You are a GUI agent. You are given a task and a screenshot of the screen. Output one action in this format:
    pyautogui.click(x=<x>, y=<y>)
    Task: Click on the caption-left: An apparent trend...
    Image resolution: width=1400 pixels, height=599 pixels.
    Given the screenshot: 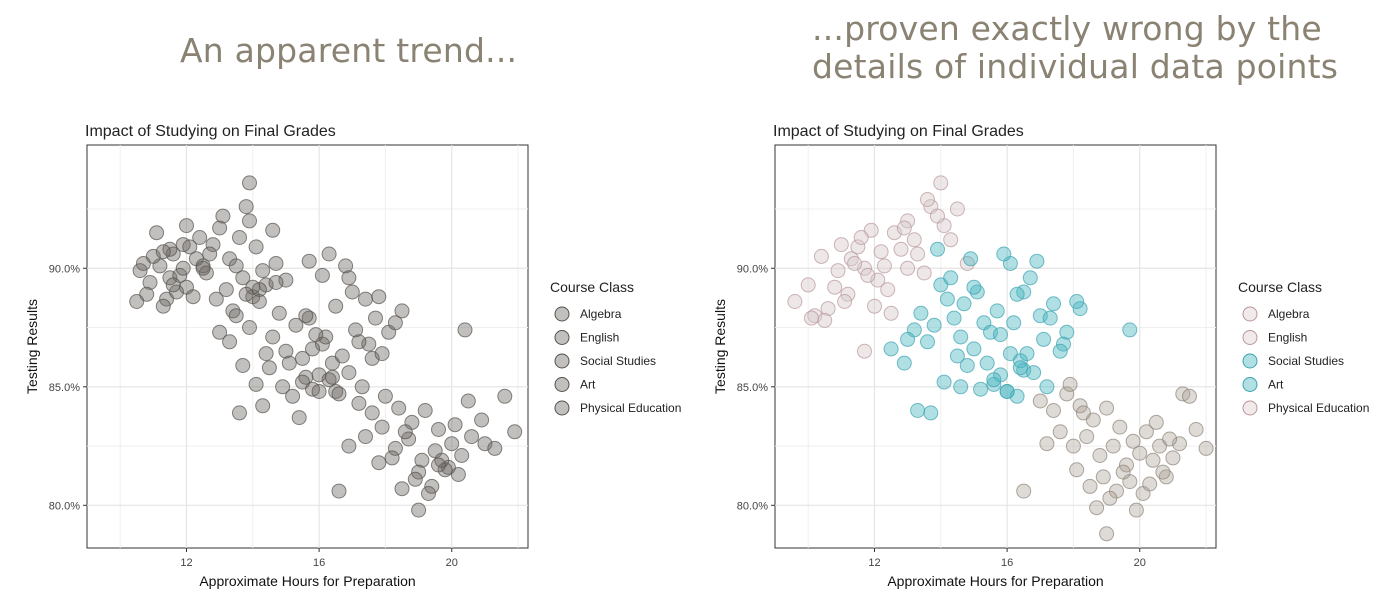 What is the action you would take?
    pyautogui.click(x=349, y=50)
    